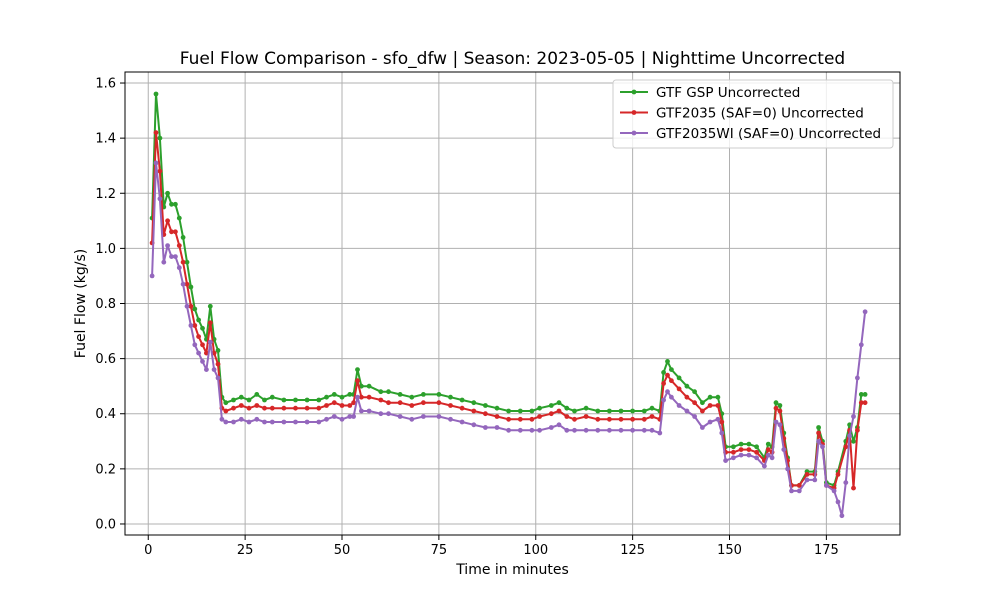  I want to click on legend-box, so click(753, 114).